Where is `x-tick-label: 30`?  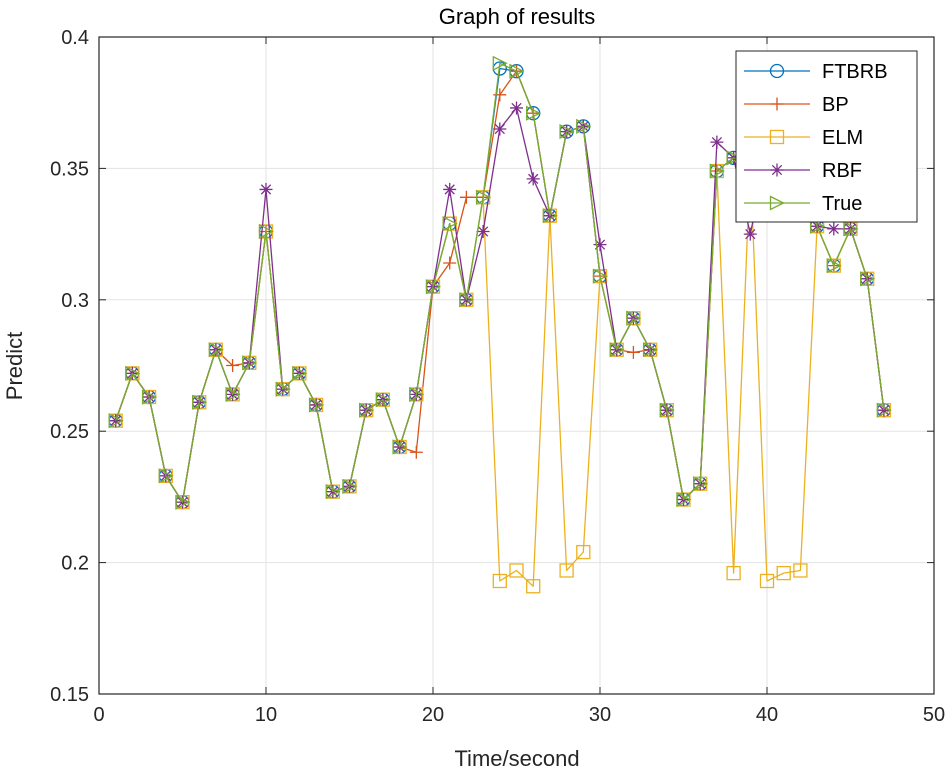 x-tick-label: 30 is located at coordinates (600, 715).